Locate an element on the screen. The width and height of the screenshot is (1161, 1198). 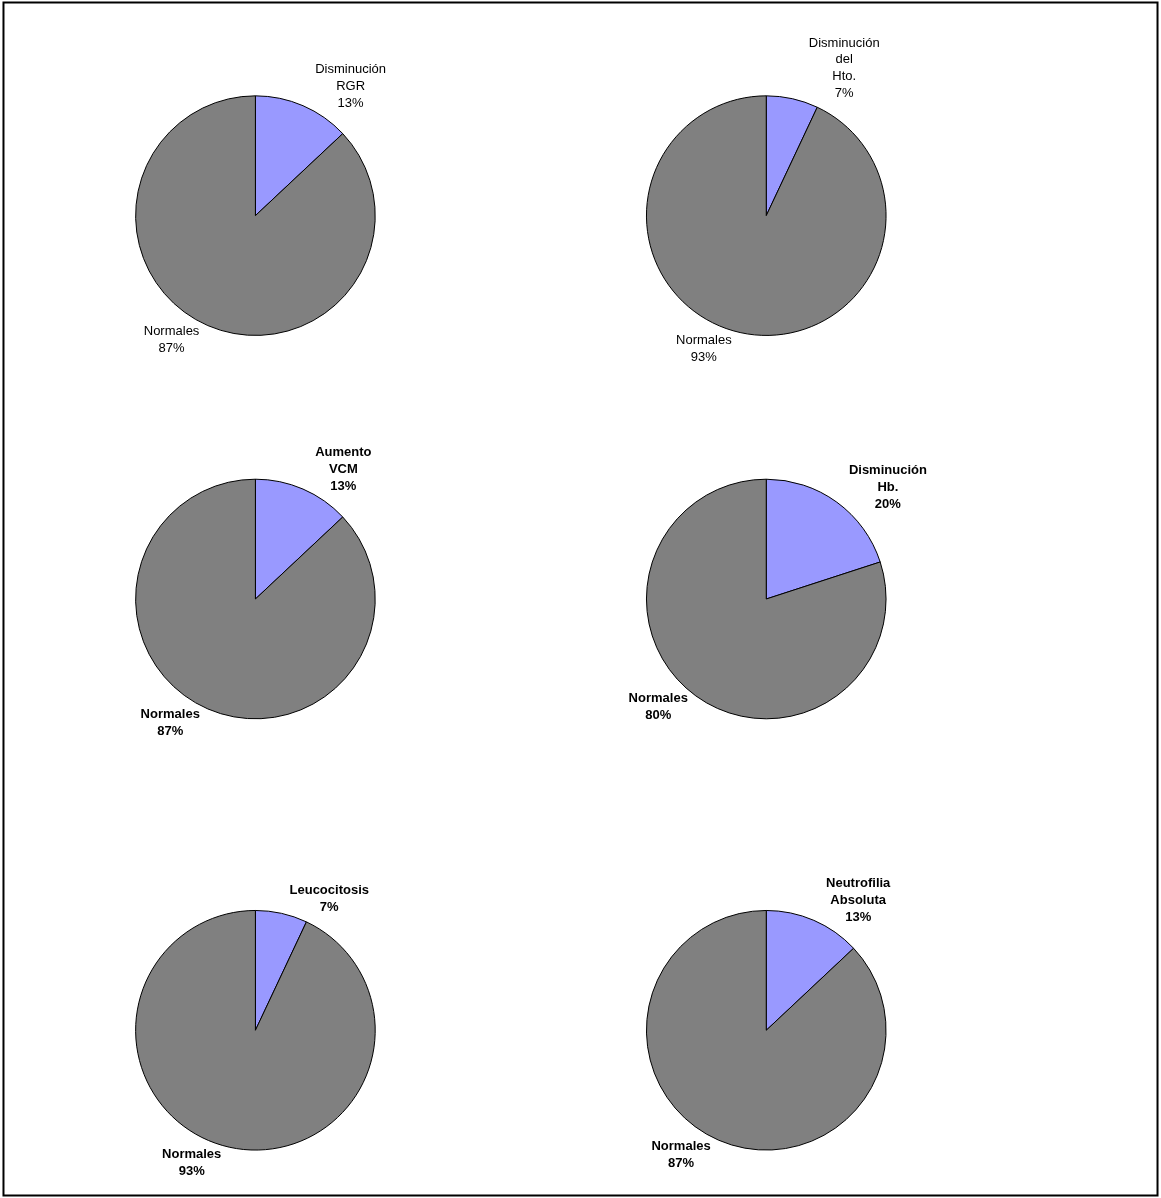
slice-label: Disminución del Hto. is located at coordinates (844, 59).